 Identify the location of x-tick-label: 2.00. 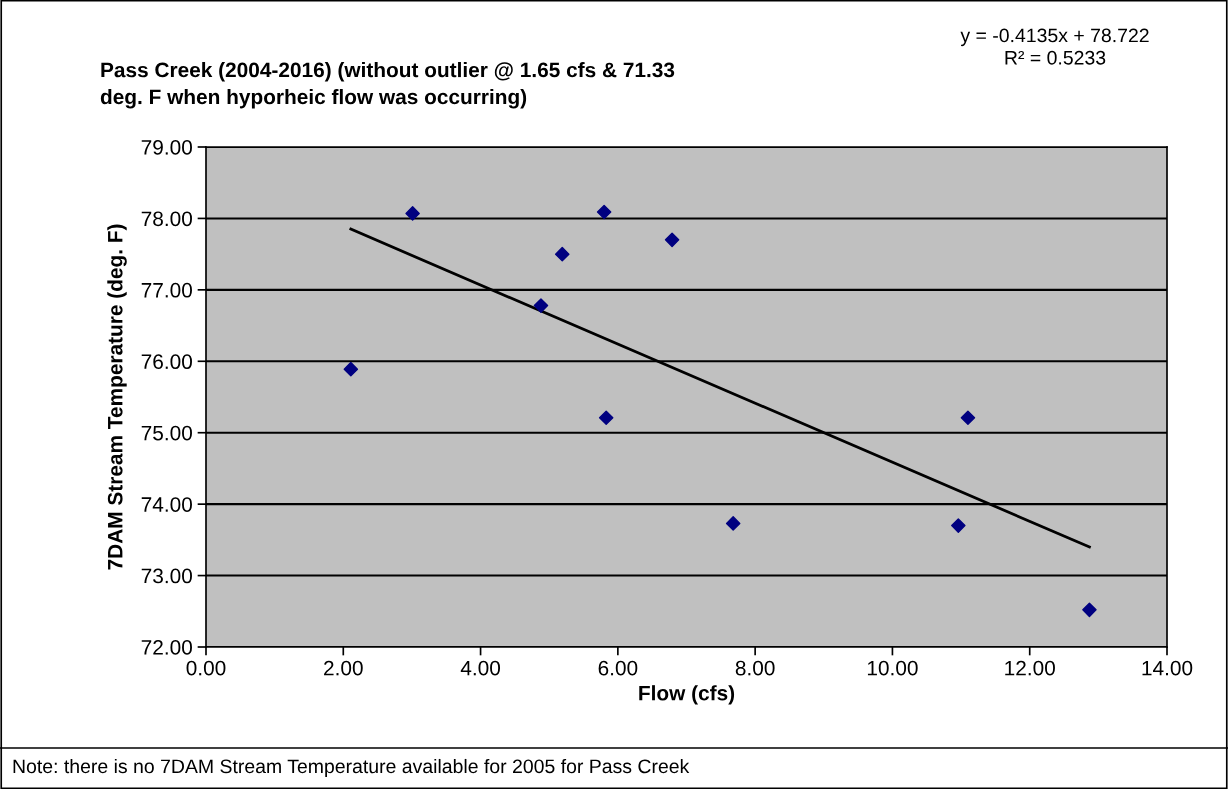
(343, 668).